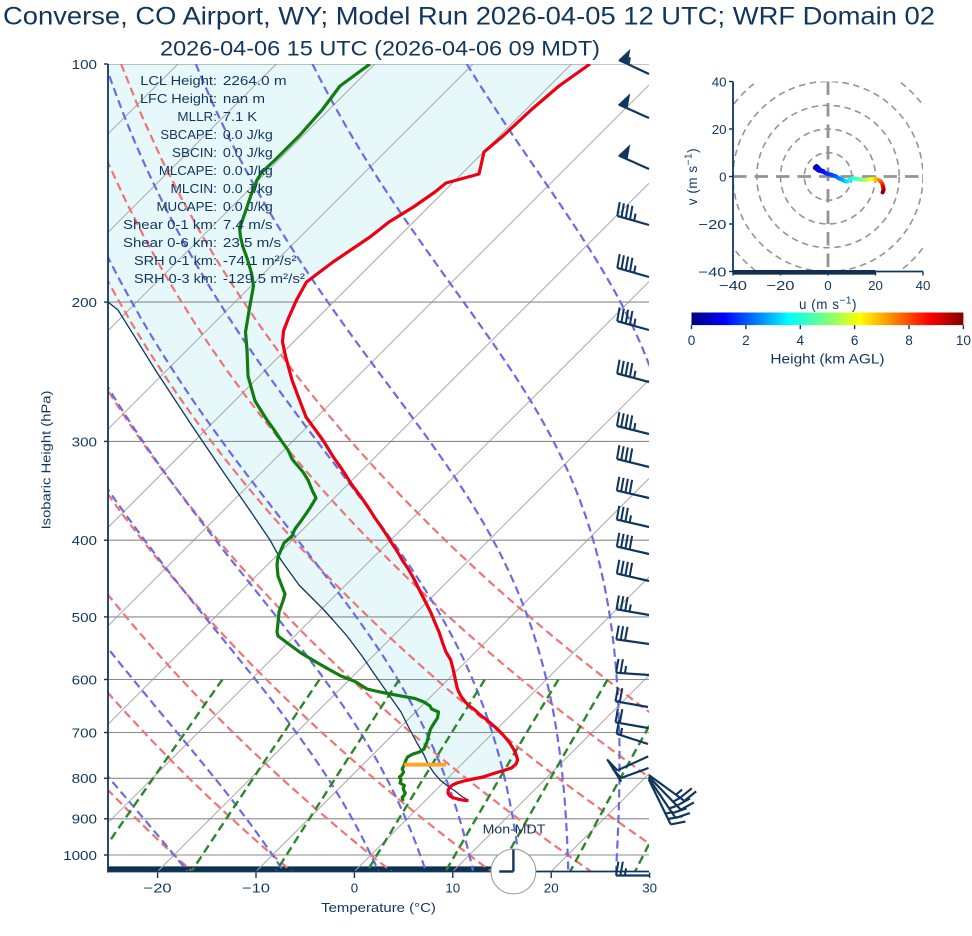 The width and height of the screenshot is (972, 936). I want to click on svg-text: 7.1 K, so click(240, 116).